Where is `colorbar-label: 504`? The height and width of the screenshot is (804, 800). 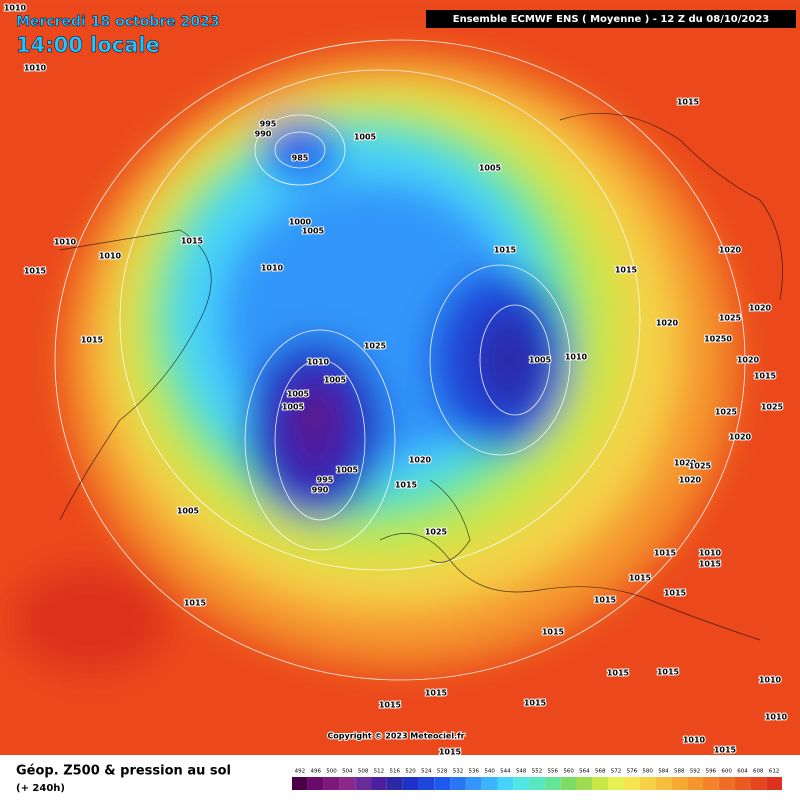 colorbar-label: 504 is located at coordinates (347, 772).